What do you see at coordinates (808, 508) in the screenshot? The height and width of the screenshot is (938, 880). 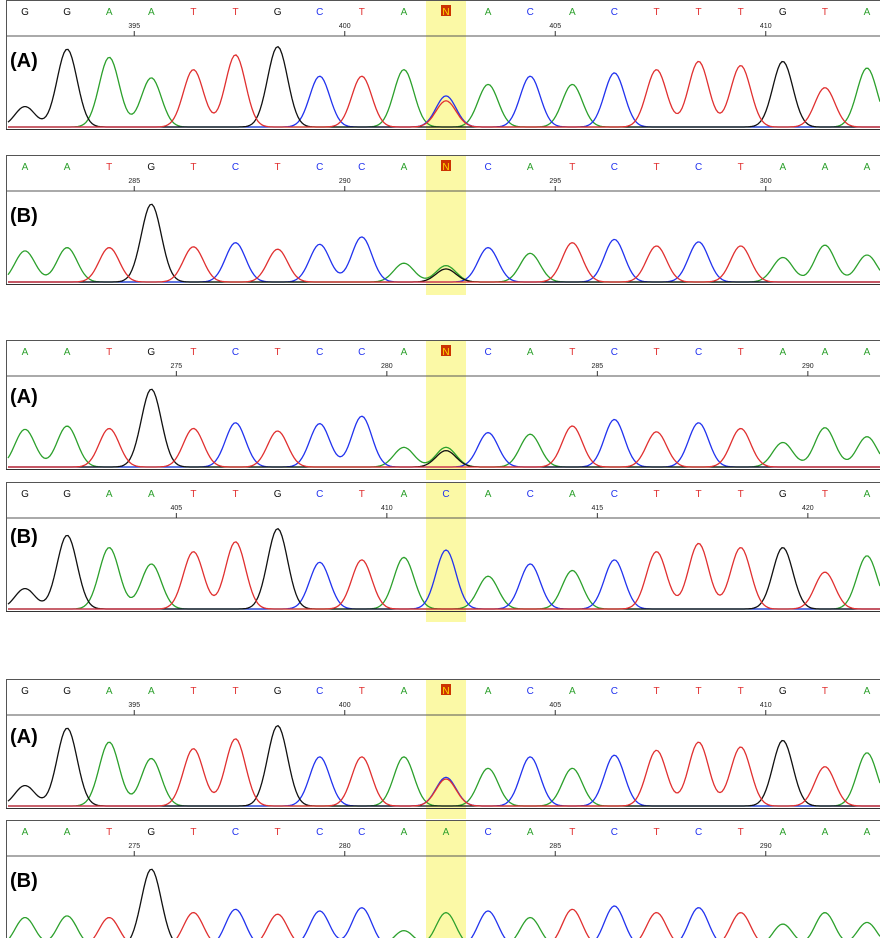 I see `position-label-420: 420` at bounding box center [808, 508].